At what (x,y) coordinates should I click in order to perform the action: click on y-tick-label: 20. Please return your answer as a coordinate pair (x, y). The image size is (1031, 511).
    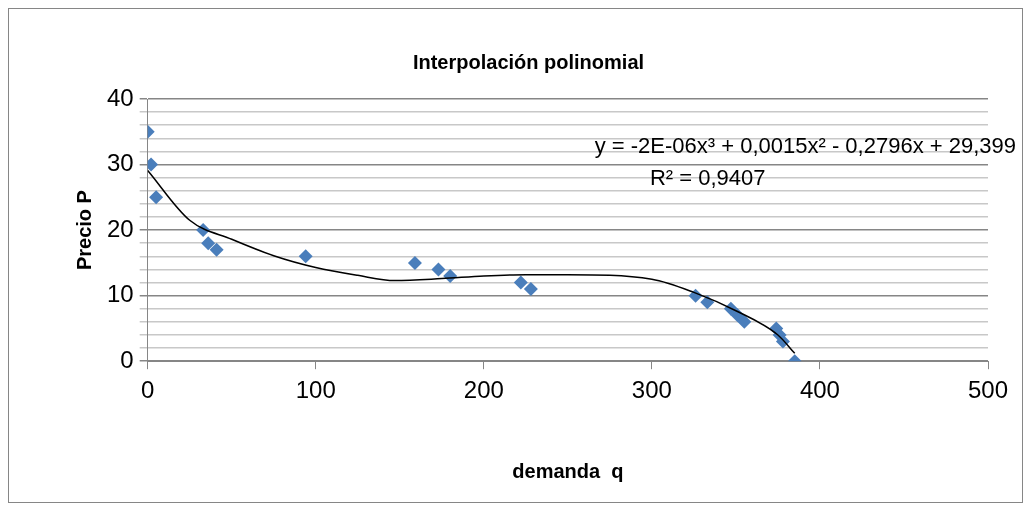
    Looking at the image, I should click on (120, 228).